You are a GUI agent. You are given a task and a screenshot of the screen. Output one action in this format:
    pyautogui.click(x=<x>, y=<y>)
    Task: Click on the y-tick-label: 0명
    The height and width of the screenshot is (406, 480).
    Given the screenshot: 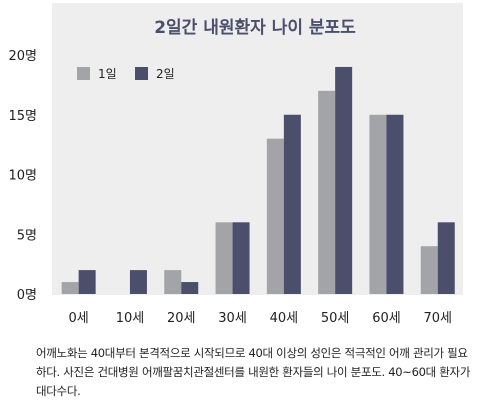 What is the action you would take?
    pyautogui.click(x=27, y=295)
    